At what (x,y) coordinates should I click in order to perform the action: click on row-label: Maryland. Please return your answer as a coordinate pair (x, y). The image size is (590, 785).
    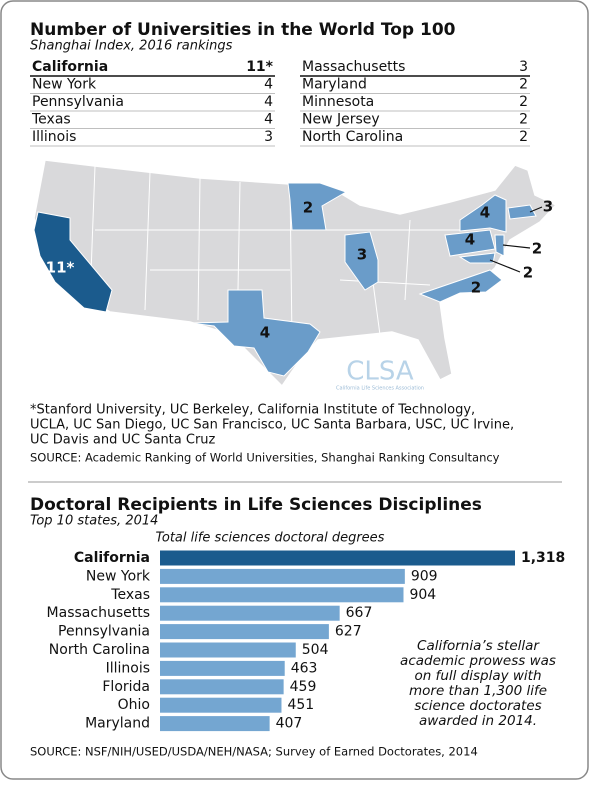
    Looking at the image, I should click on (334, 85).